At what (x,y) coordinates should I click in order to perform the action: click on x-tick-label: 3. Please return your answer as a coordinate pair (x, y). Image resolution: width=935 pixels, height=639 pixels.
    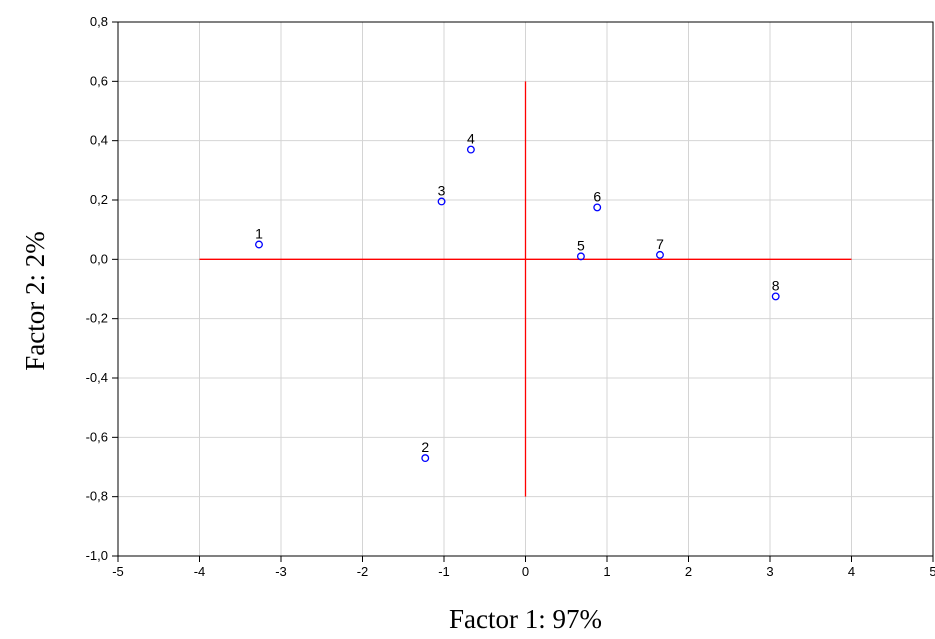
    Looking at the image, I should click on (769, 571).